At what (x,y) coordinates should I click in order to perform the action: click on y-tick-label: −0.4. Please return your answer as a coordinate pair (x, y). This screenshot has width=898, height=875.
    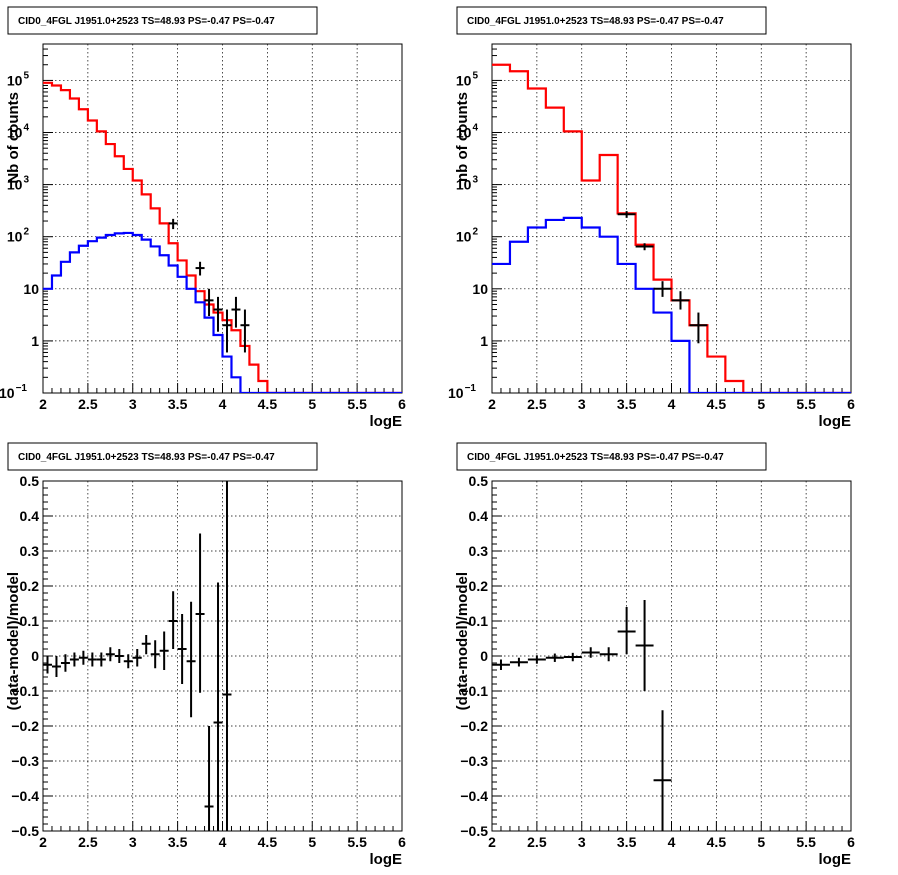
    Looking at the image, I should click on (25, 796).